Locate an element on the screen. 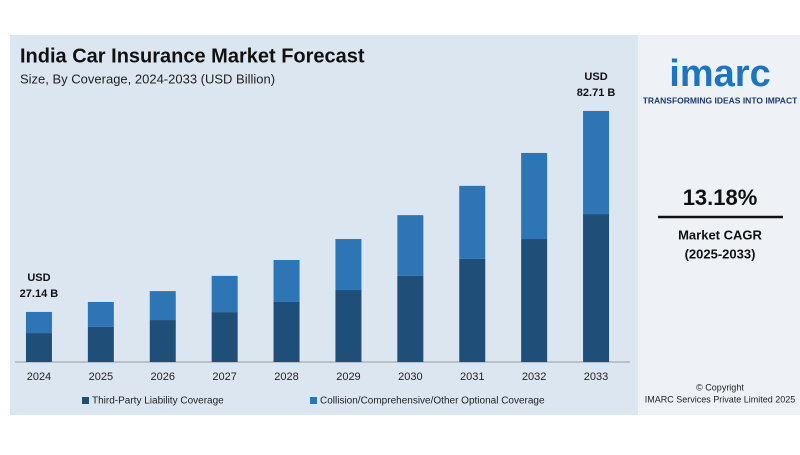 The image size is (800, 455). x-tick-label: 2027 is located at coordinates (224, 377).